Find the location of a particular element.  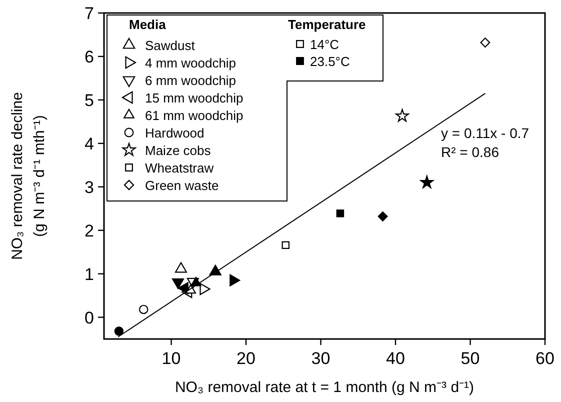

annotation: R² = 0.86 is located at coordinates (470, 152).